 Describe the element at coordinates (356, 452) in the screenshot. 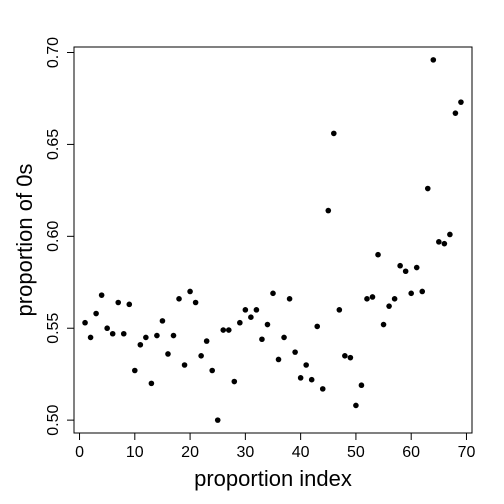

I see `x-tick-label: 50` at that location.